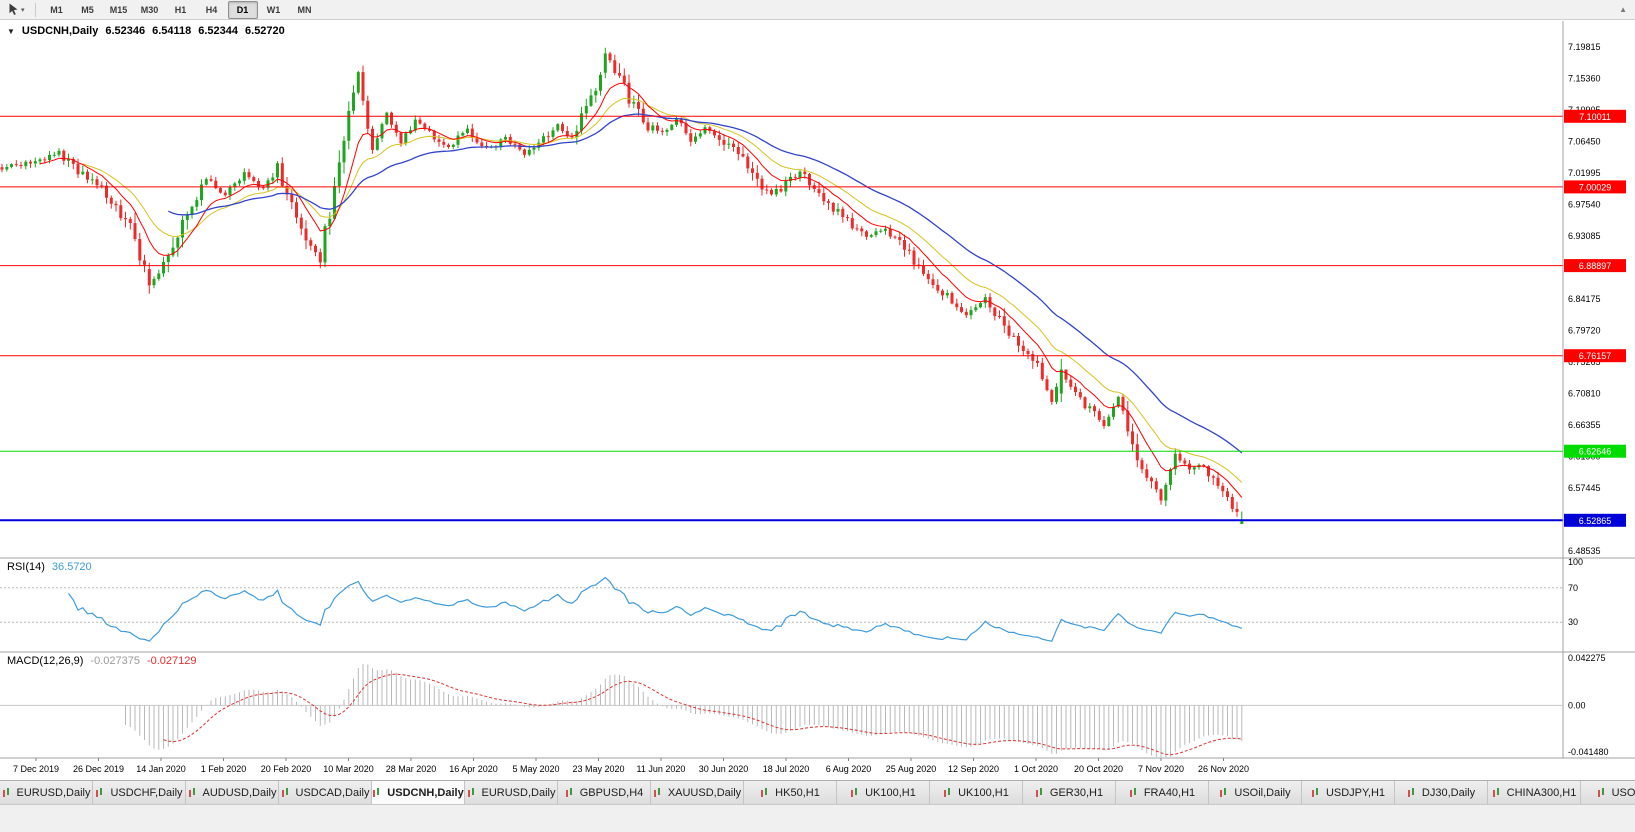  What do you see at coordinates (697, 792) in the screenshot?
I see `chart-tab: XAUUSD,Daily` at bounding box center [697, 792].